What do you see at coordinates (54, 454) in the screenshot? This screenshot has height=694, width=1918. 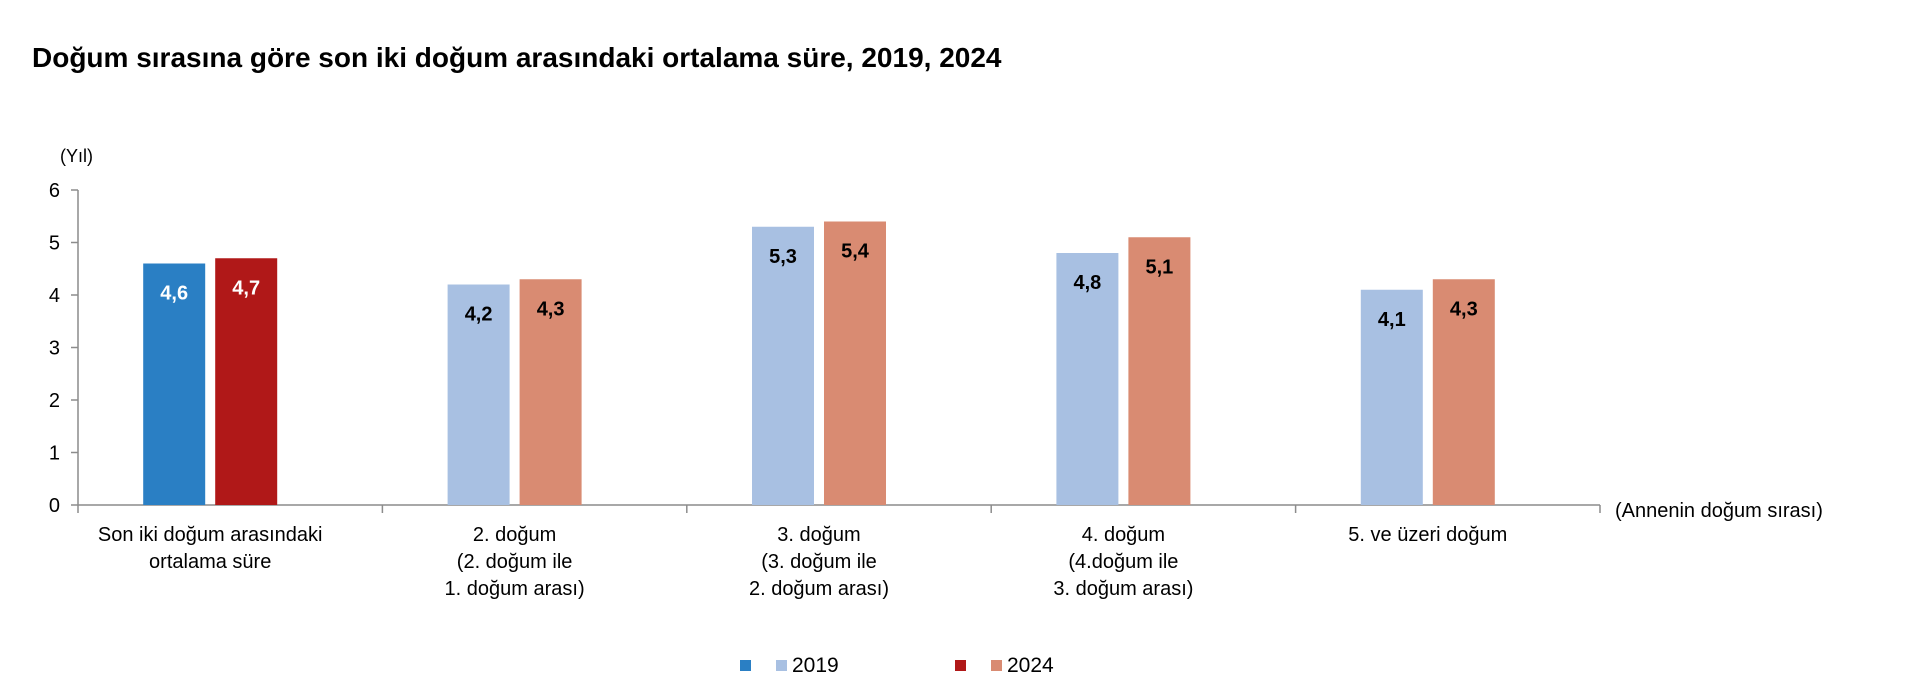 I see `y-tick-label: 1` at bounding box center [54, 454].